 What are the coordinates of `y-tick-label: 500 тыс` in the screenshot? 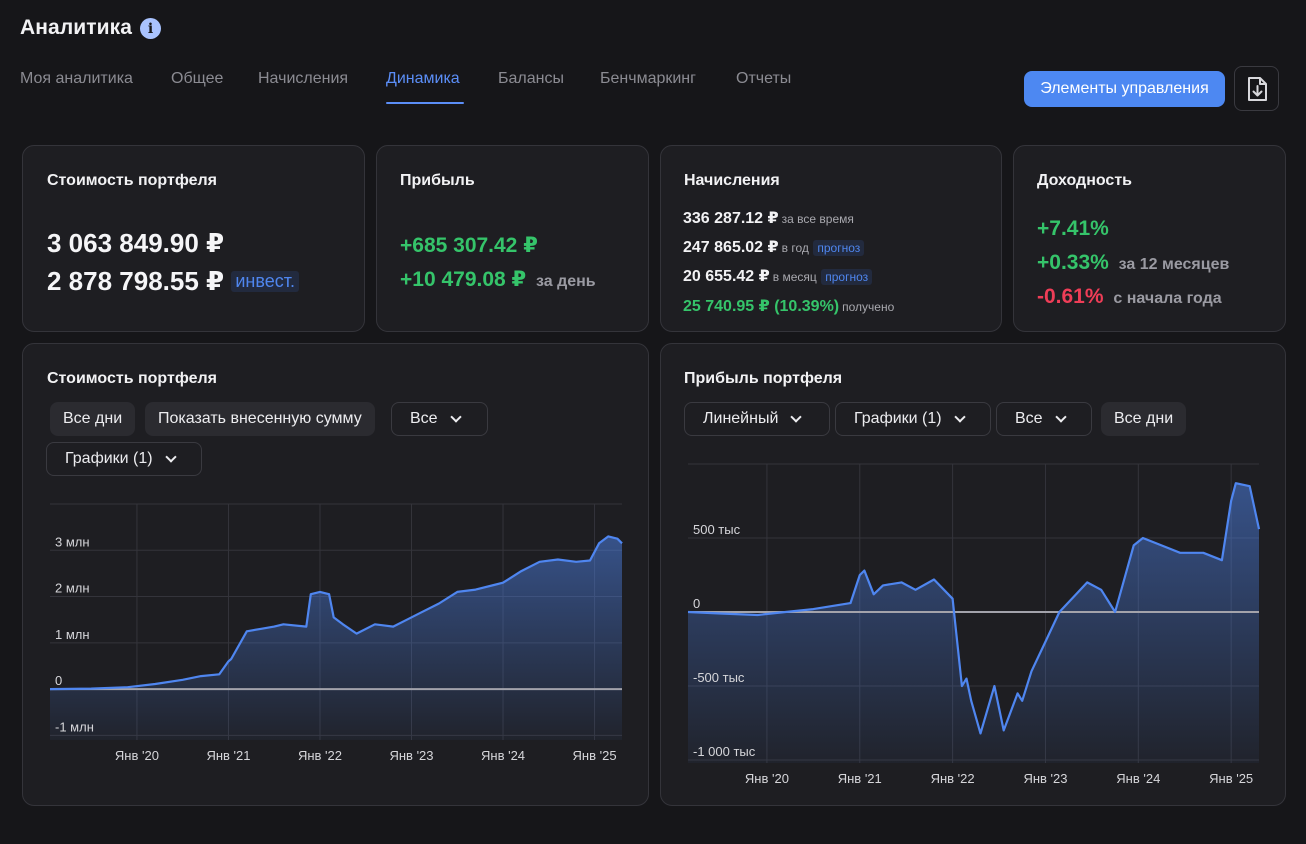 It's located at (717, 529).